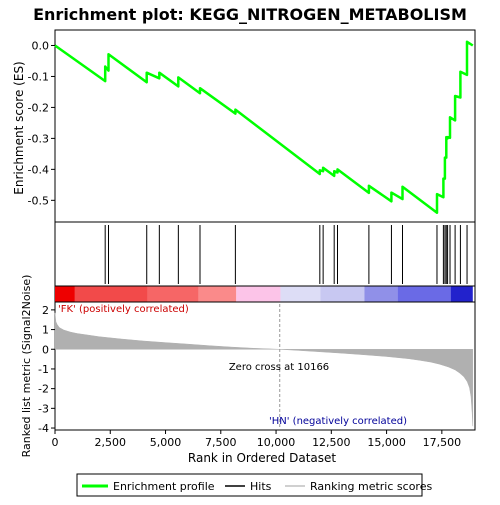  Describe the element at coordinates (442, 442) in the screenshot. I see `x-tick-label: 17,500` at that location.